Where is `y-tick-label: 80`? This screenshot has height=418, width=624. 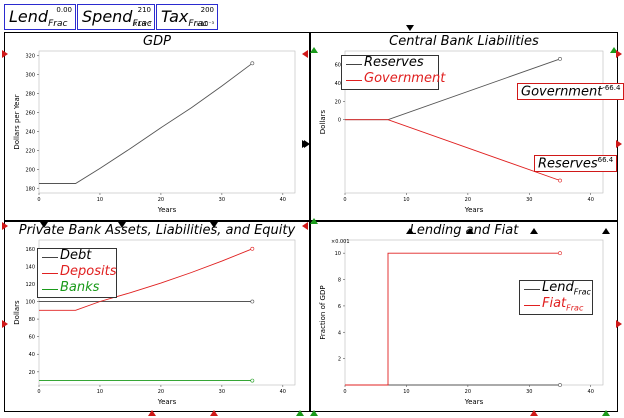
y-tick-label: 80 is located at coordinates (32, 320).